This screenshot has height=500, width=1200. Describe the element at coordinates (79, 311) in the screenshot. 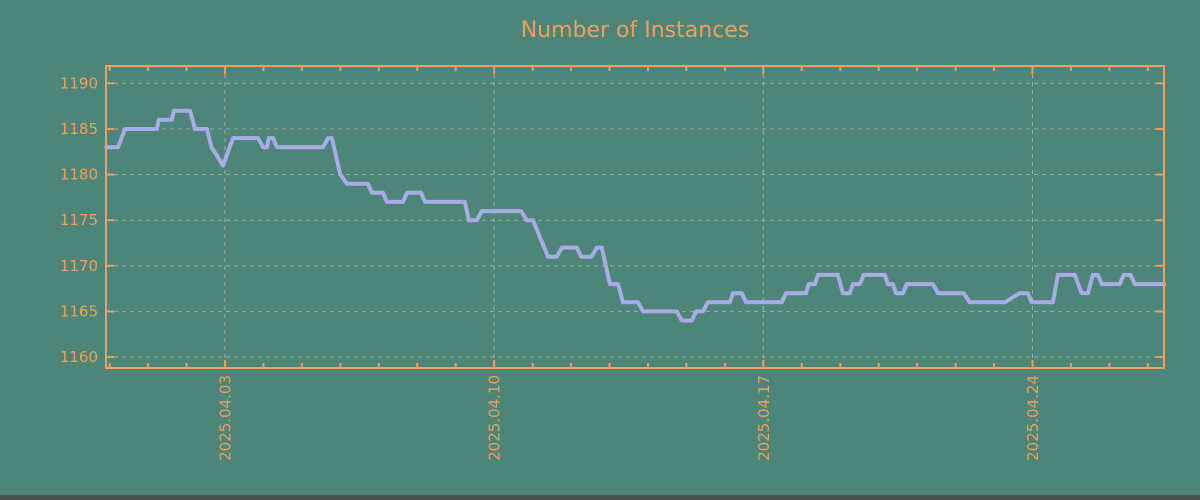

I see `y-tick-label: 1165` at that location.